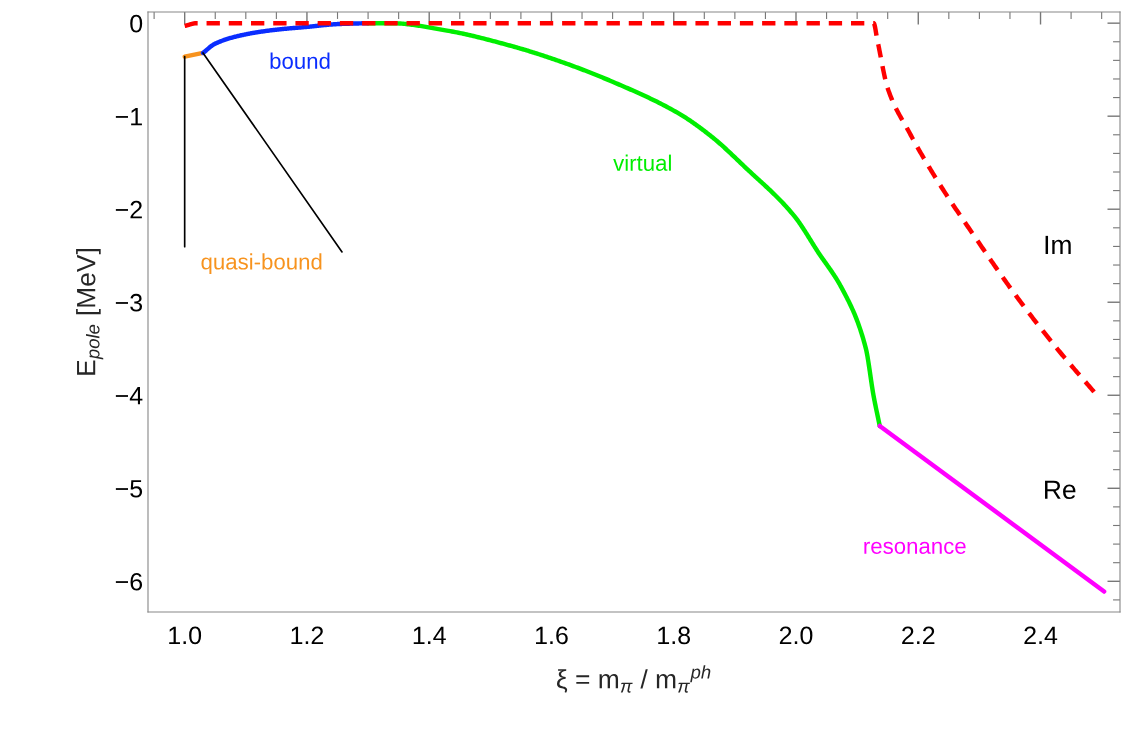 The image size is (1140, 738). I want to click on y-tick-label: −2, so click(128, 209).